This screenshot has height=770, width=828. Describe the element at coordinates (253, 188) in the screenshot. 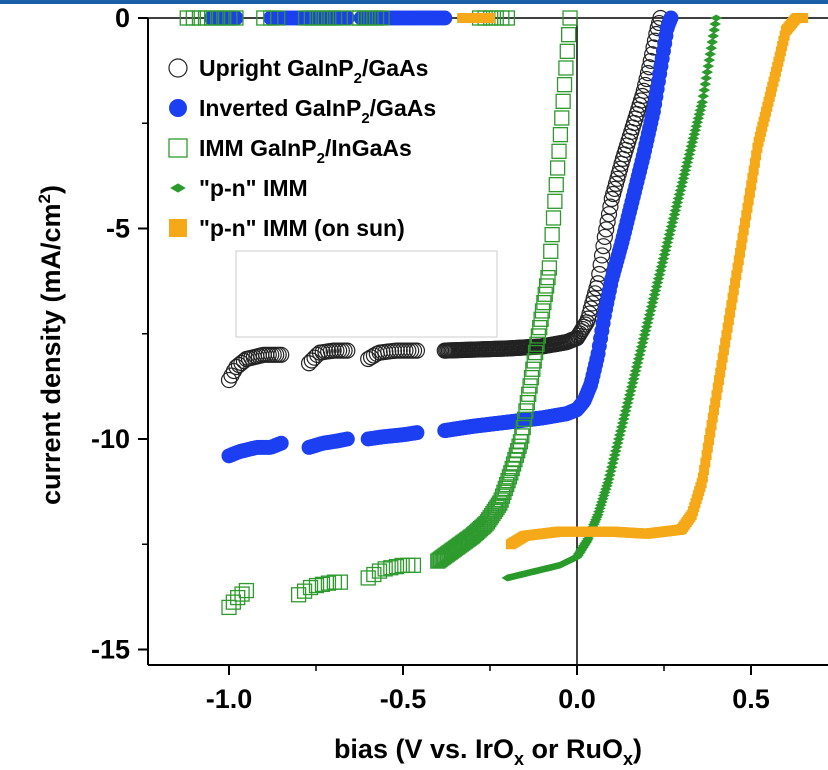

I see `legend-label-text: "p-n" IMM` at that location.